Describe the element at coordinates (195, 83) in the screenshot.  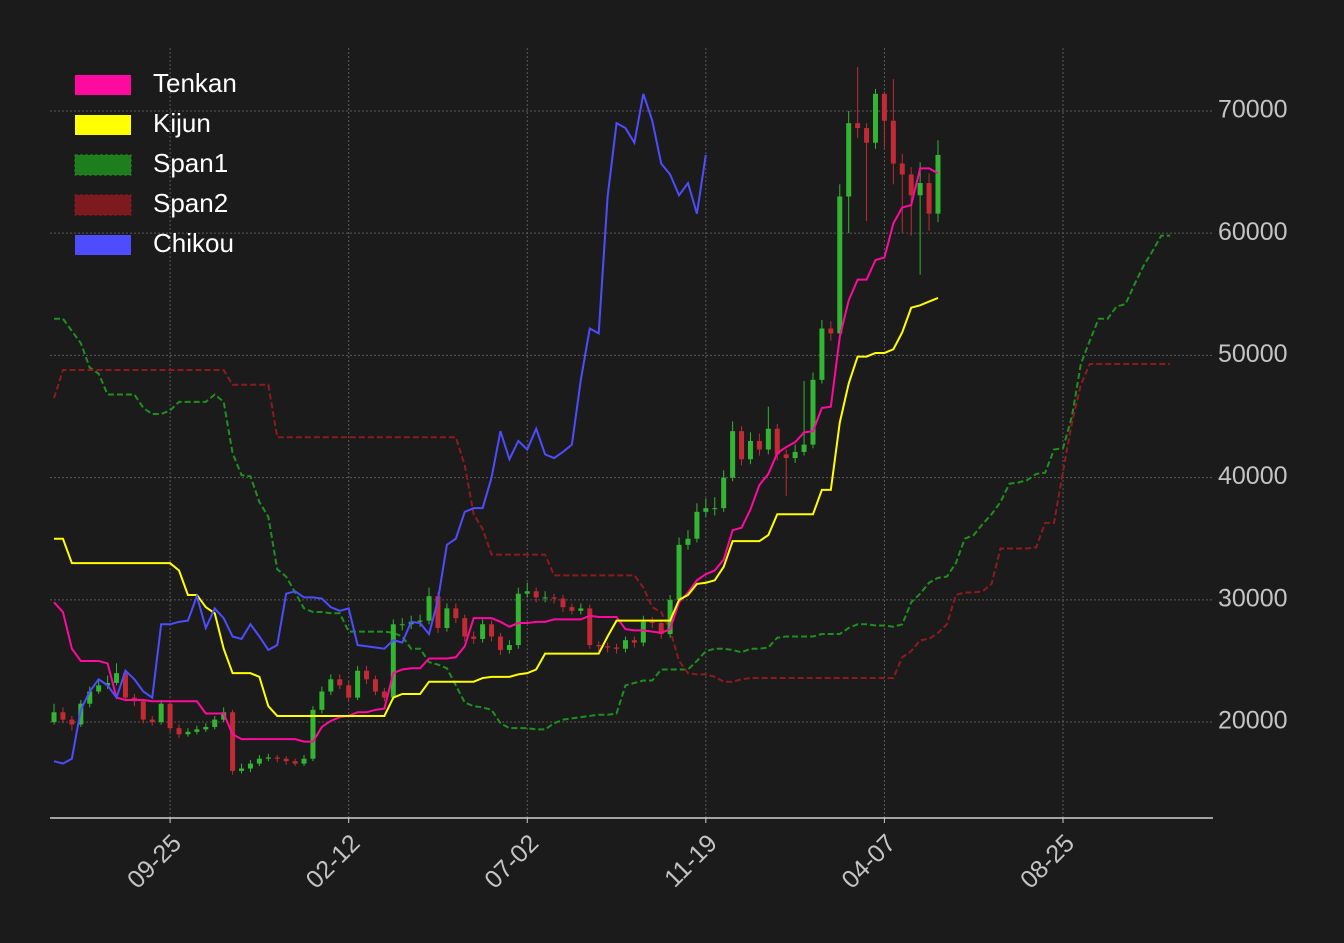
I see `legend-label: Tenkan` at that location.